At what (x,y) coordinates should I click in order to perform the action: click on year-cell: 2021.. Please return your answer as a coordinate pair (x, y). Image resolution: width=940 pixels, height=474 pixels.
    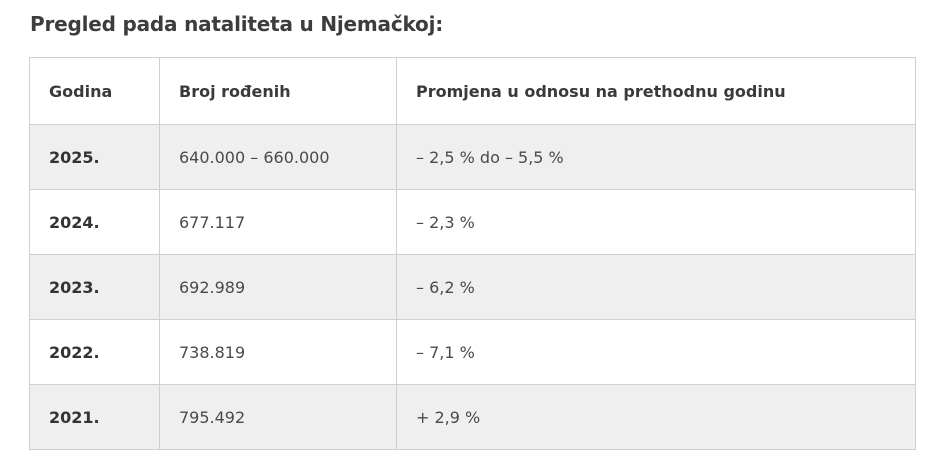
    Looking at the image, I should click on (94, 417).